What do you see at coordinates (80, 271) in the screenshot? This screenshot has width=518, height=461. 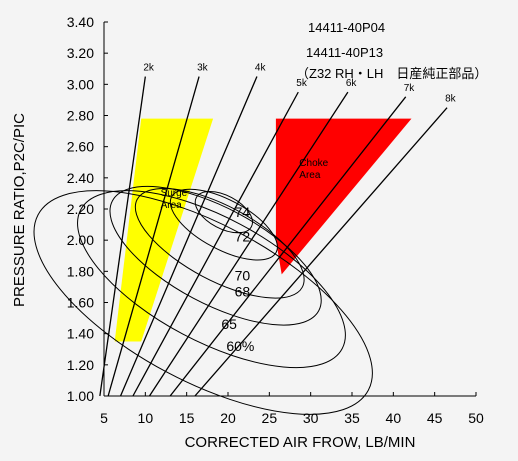 I see `y-tick-label: 1.80` at bounding box center [80, 271].